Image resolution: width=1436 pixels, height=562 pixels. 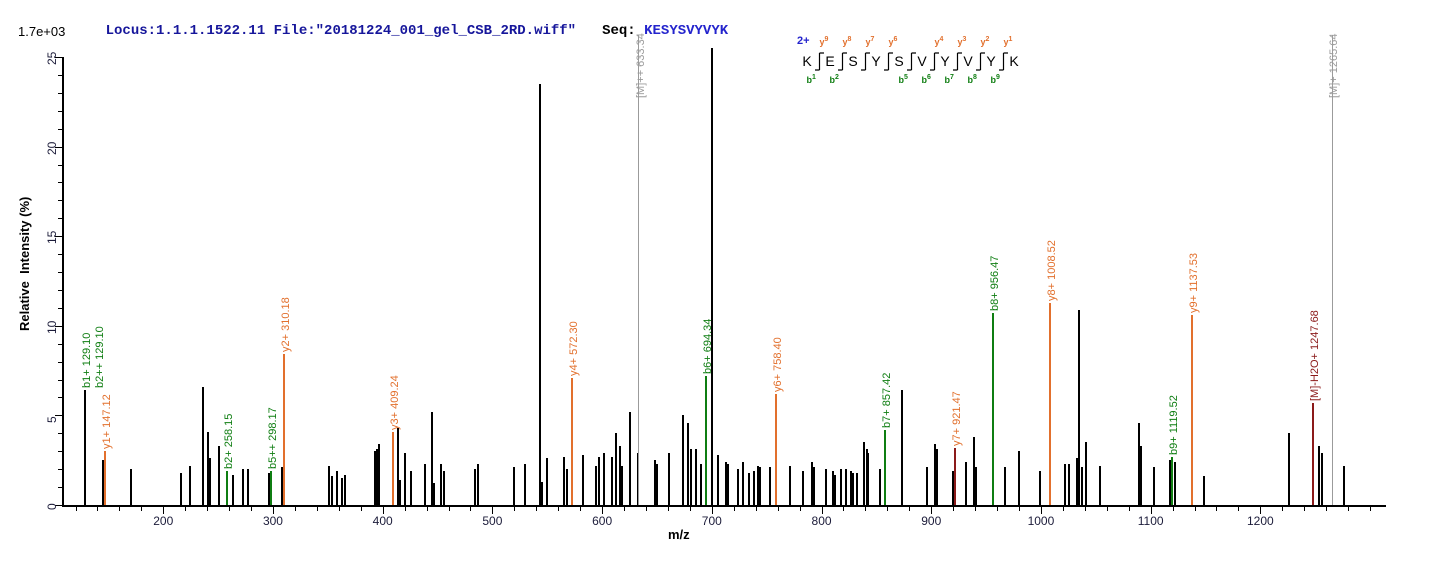 What do you see at coordinates (107, 422) in the screenshot?
I see `ion-label: y1+ 147.12` at bounding box center [107, 422].